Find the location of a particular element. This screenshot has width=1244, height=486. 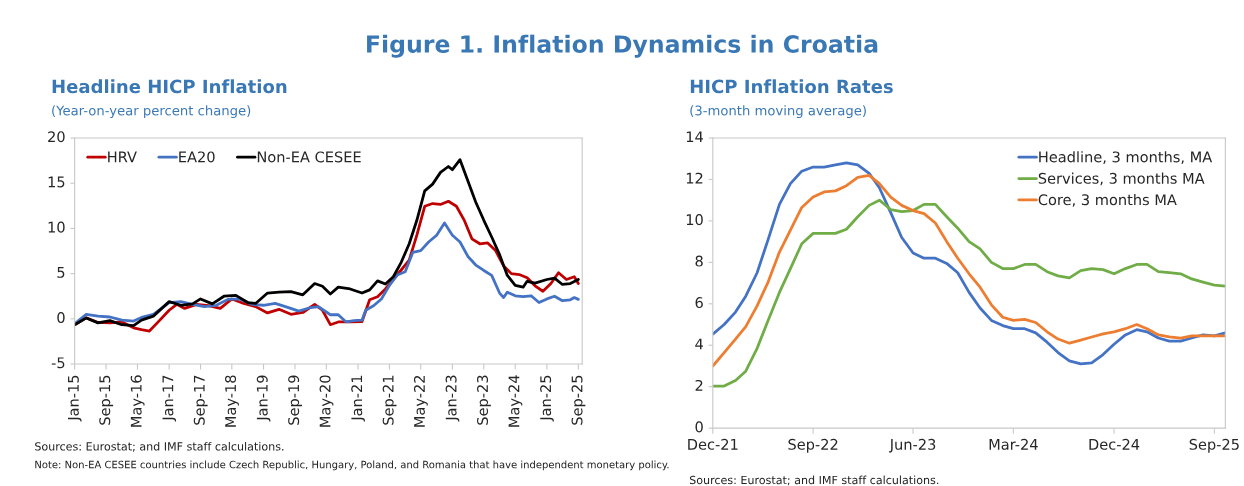

x-tick-label: May-18 is located at coordinates (232, 401).